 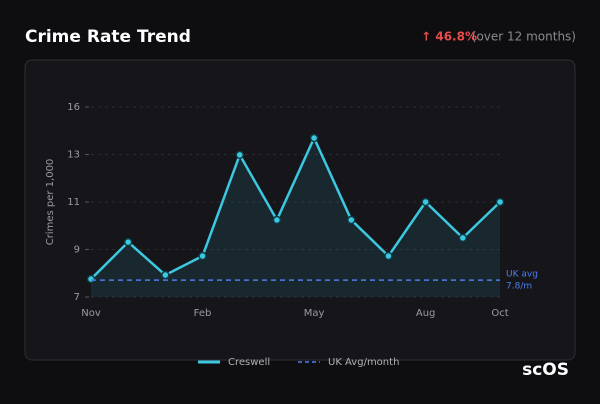 What do you see at coordinates (522, 275) in the screenshot?
I see `reference-label: UK avg` at bounding box center [522, 275].